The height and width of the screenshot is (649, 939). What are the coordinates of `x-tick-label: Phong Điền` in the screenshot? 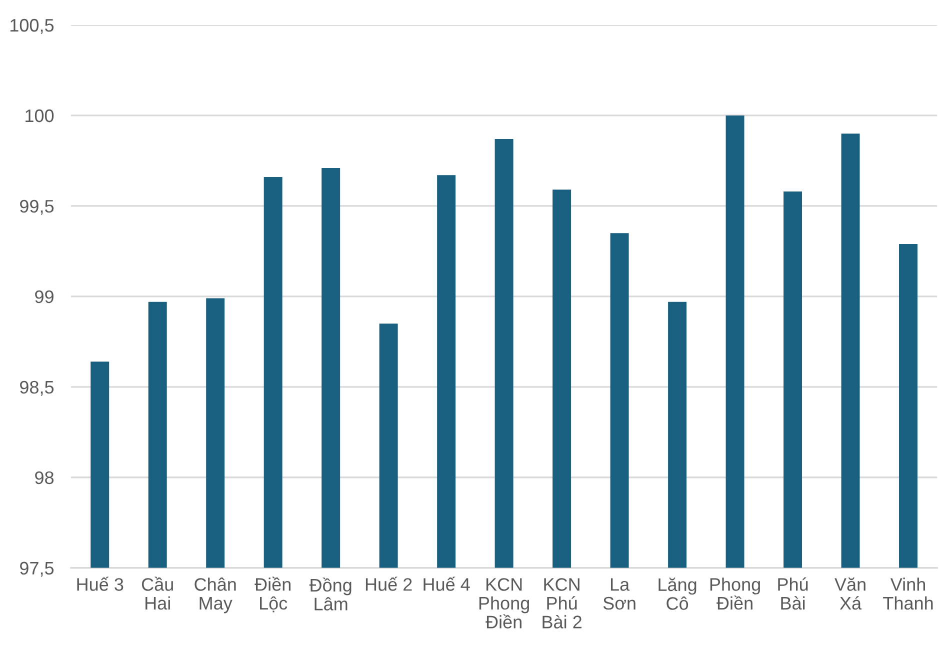 It's located at (735, 594).